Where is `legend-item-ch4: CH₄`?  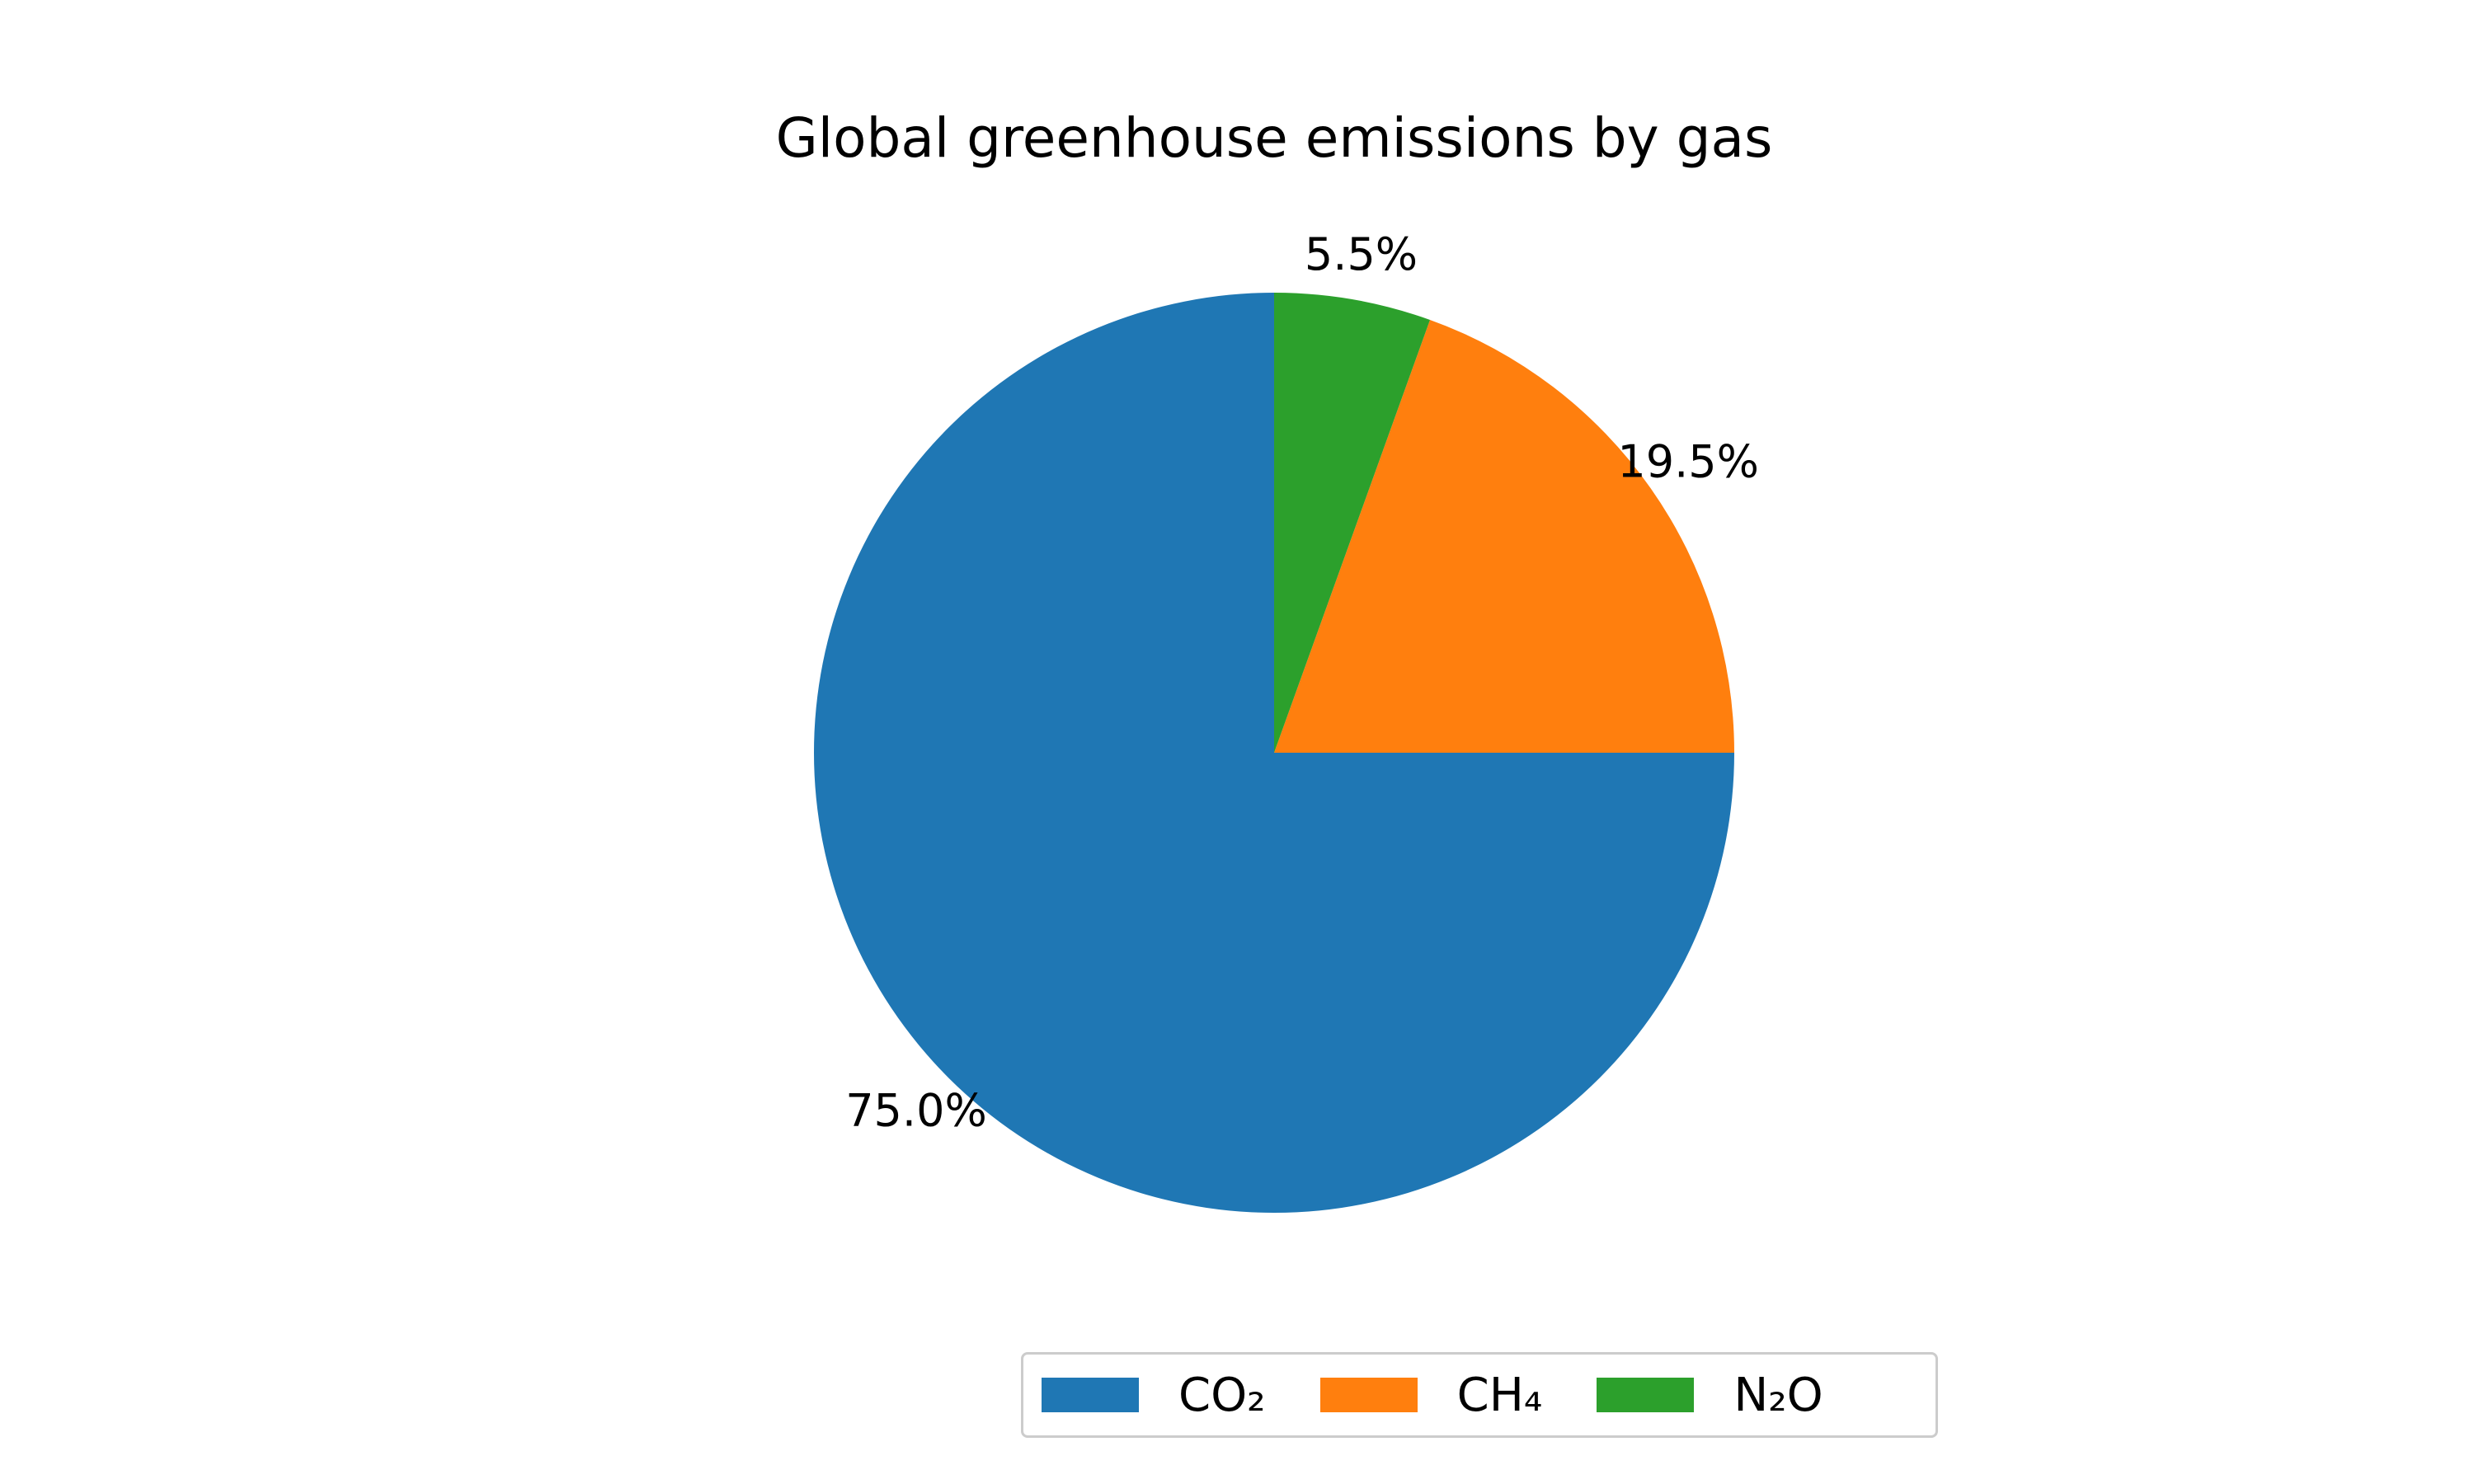 legend-item-ch4: CH₄ is located at coordinates (1431, 1395).